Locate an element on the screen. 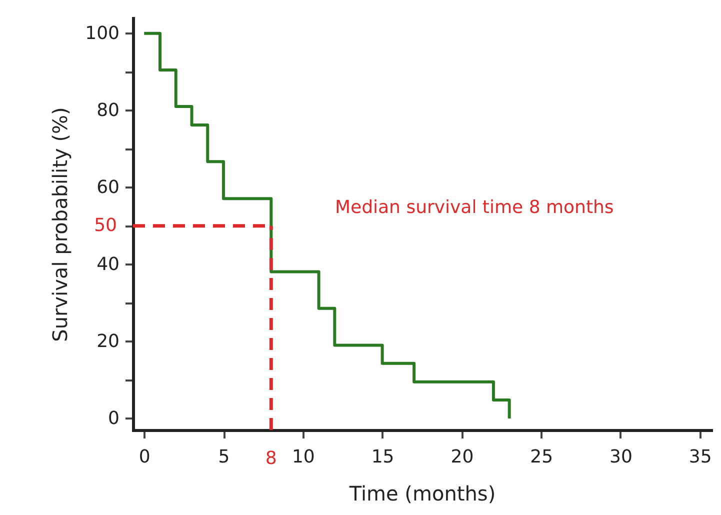  y-tick-label: 20 is located at coordinates (108, 341).